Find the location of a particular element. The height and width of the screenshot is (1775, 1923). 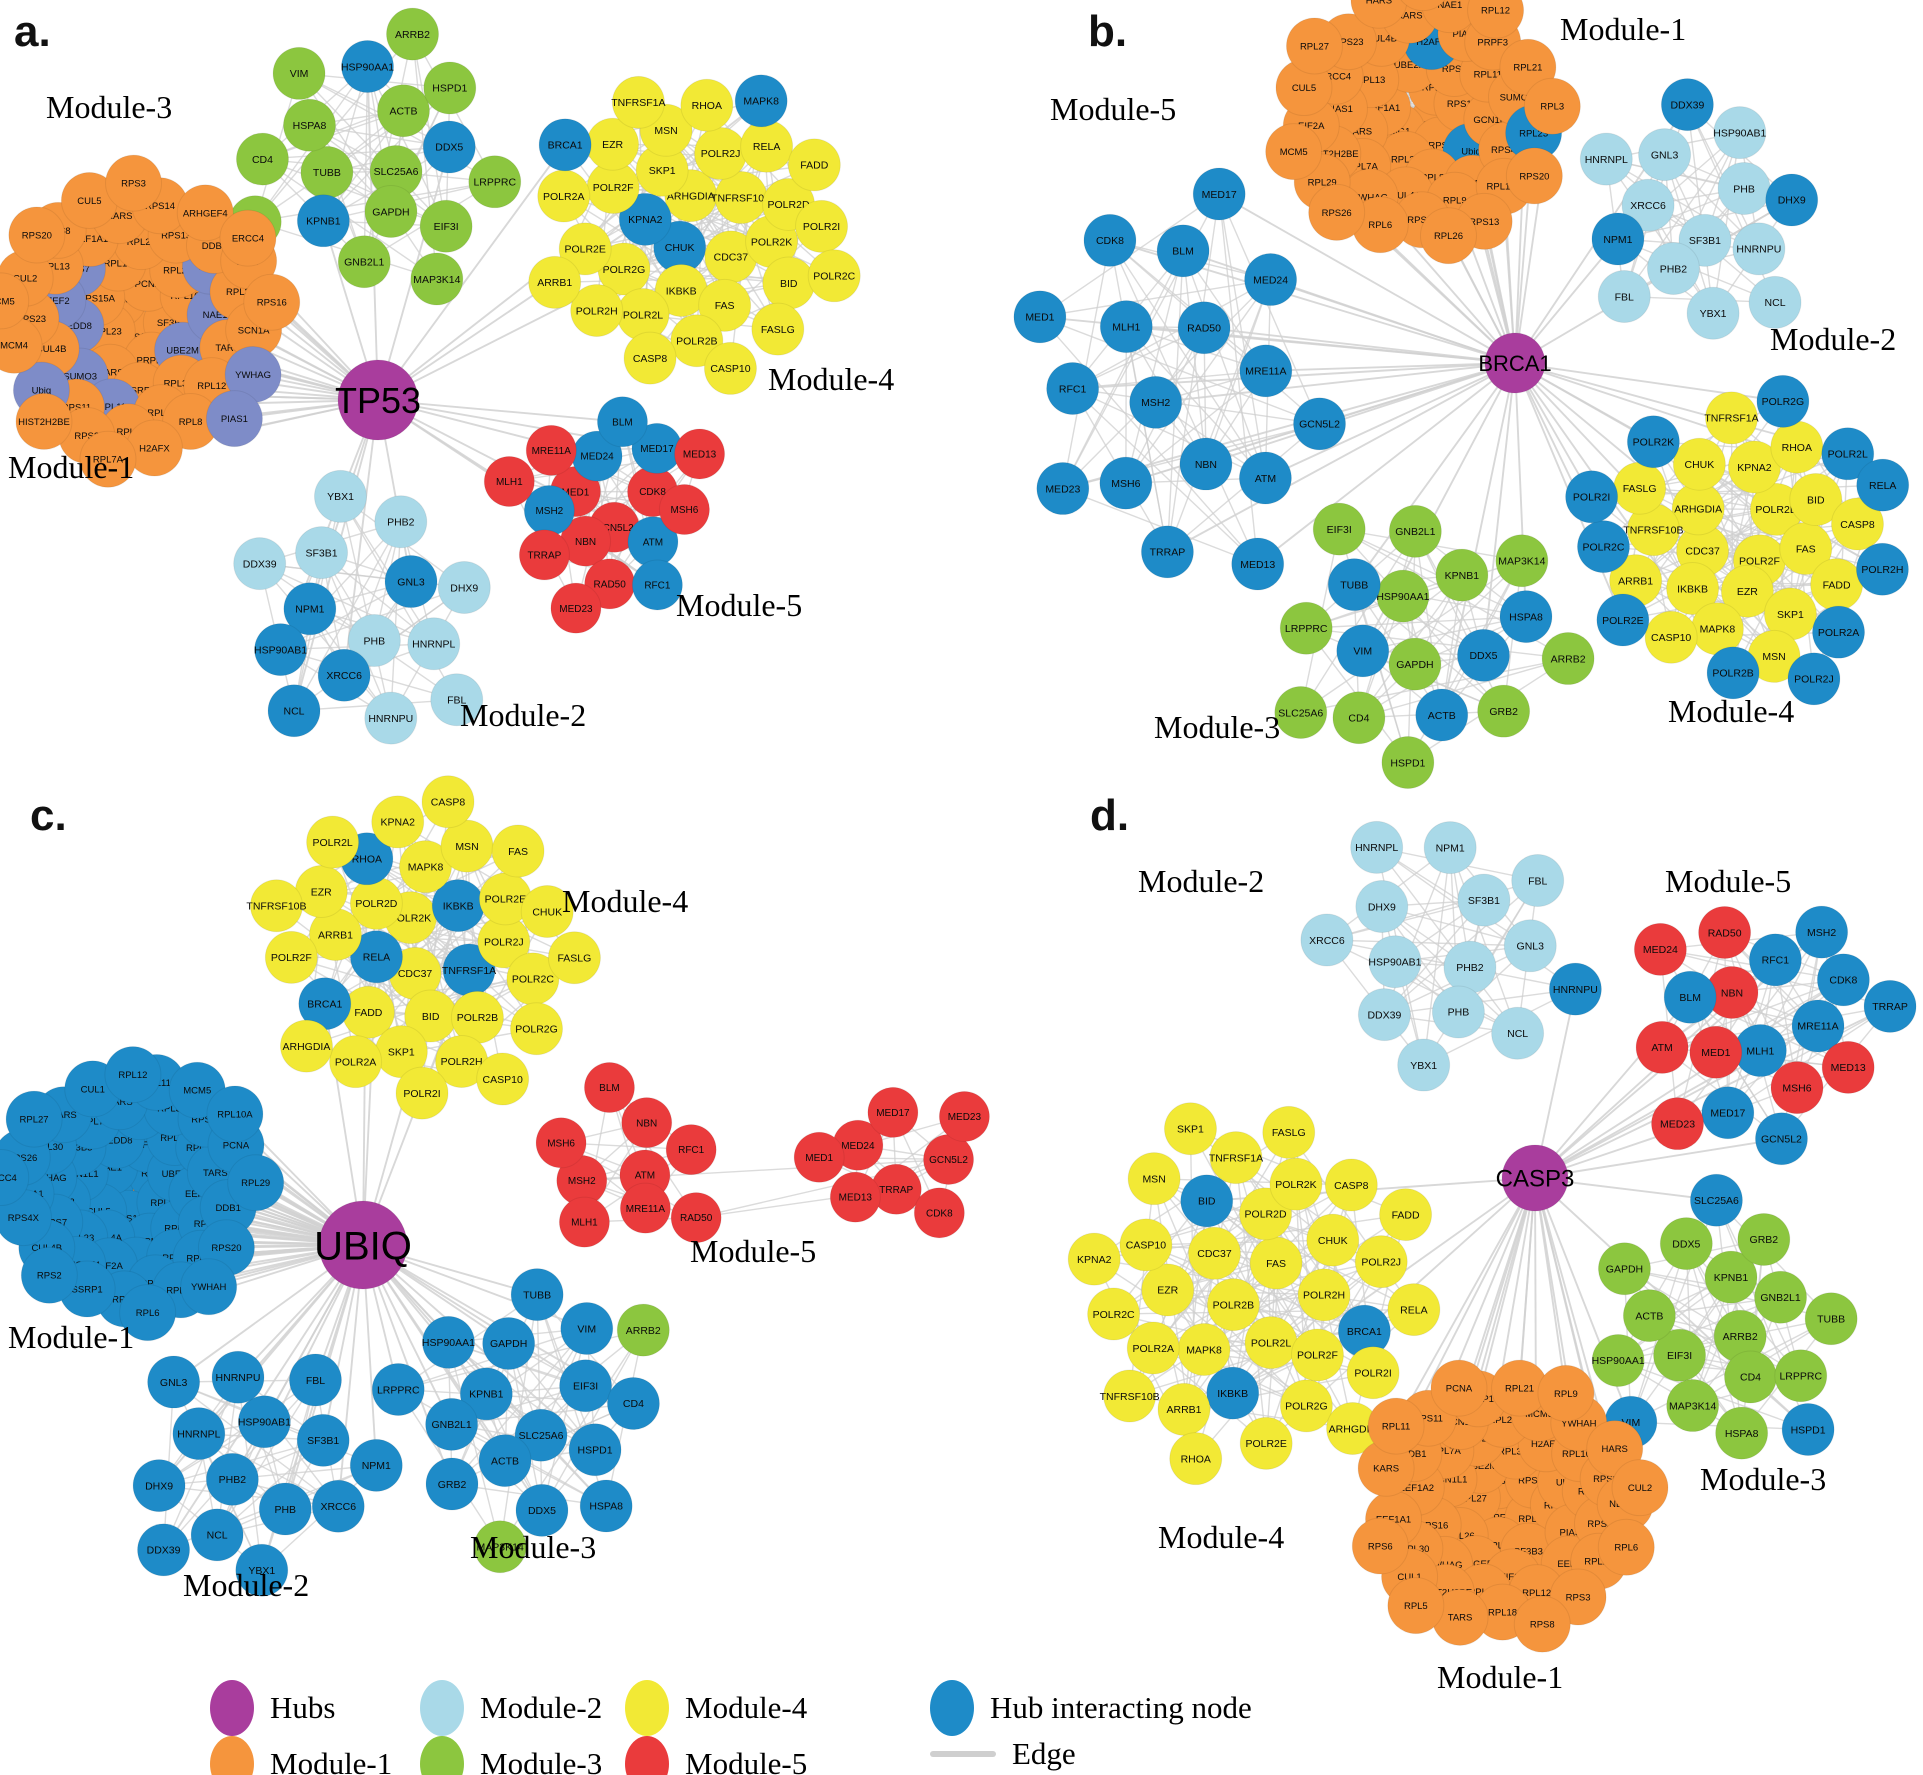

module-label-c-m1: Module-1 is located at coordinates (71, 1337).